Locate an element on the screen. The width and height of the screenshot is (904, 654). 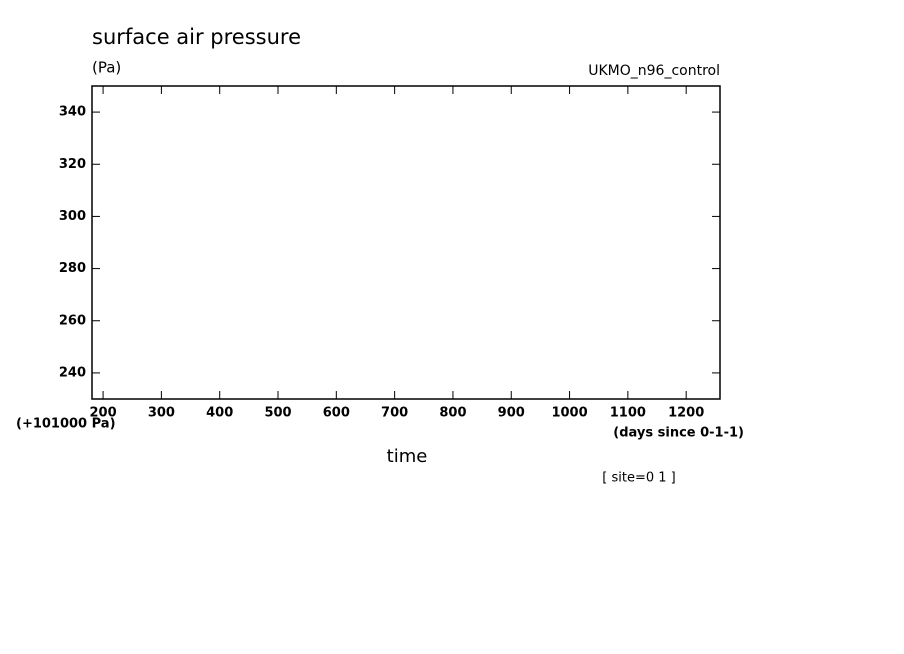
y-offset-label: (+101000 Pa) is located at coordinates (66, 424).